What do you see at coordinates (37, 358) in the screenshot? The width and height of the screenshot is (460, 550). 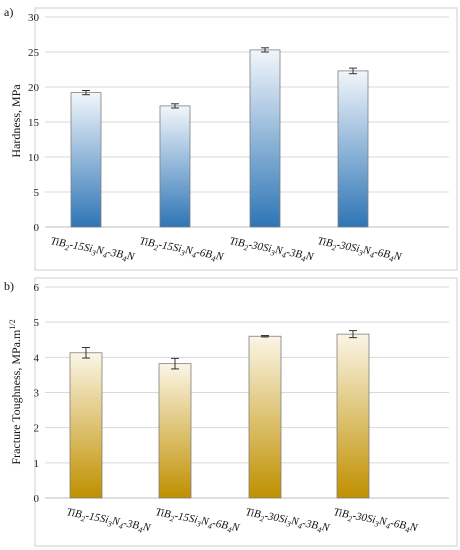 I see `y-tick-label: 4` at bounding box center [37, 358].